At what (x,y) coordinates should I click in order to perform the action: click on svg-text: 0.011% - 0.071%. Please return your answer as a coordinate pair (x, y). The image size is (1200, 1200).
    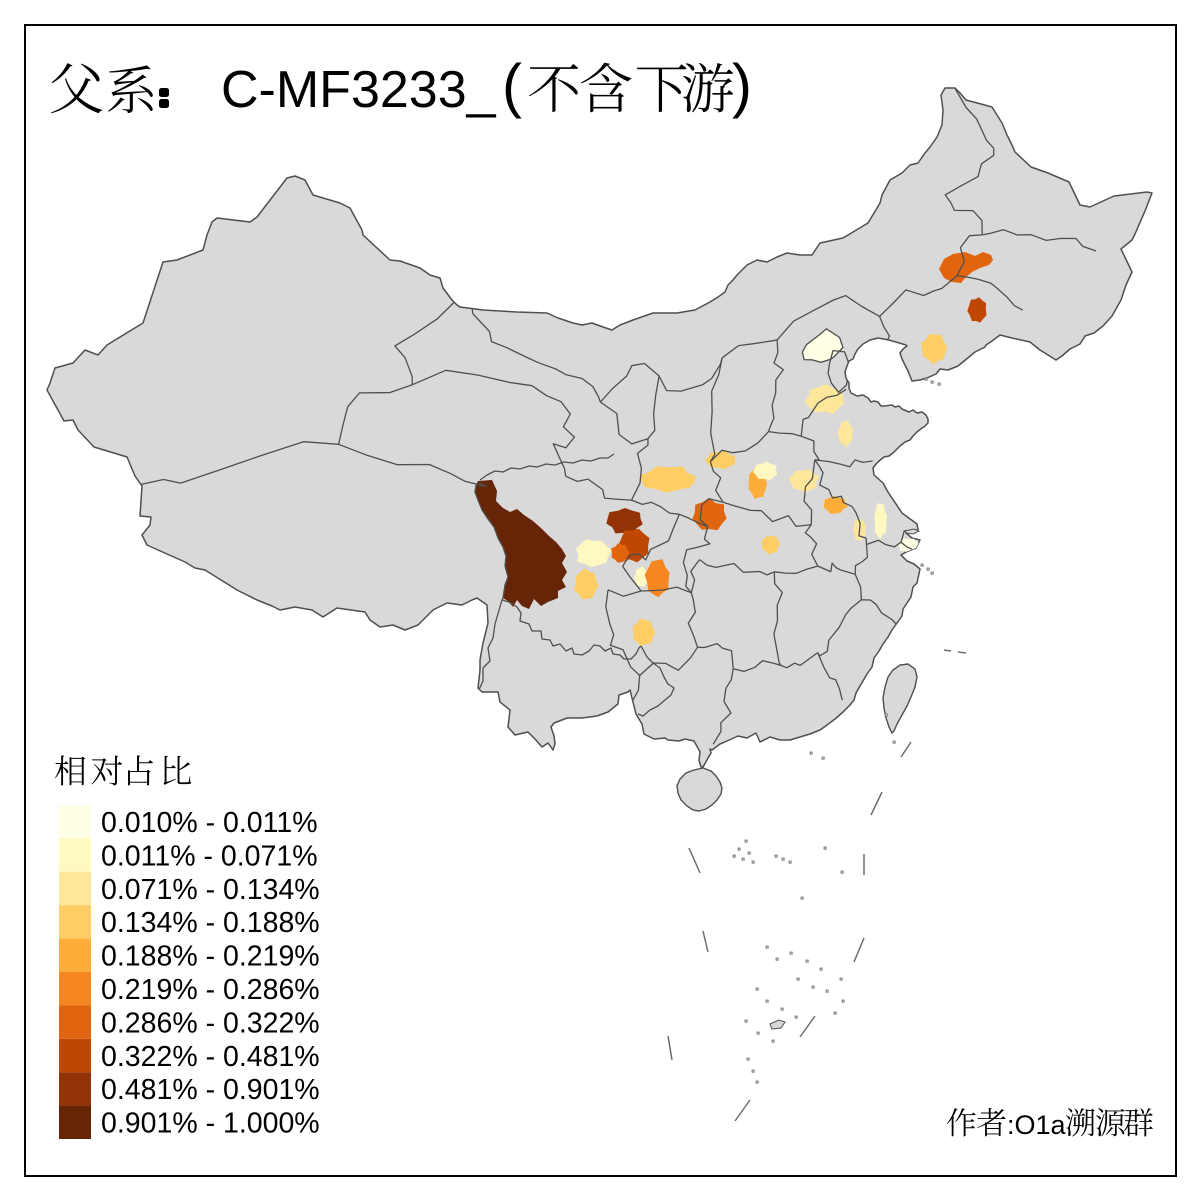
    Looking at the image, I should click on (209, 856).